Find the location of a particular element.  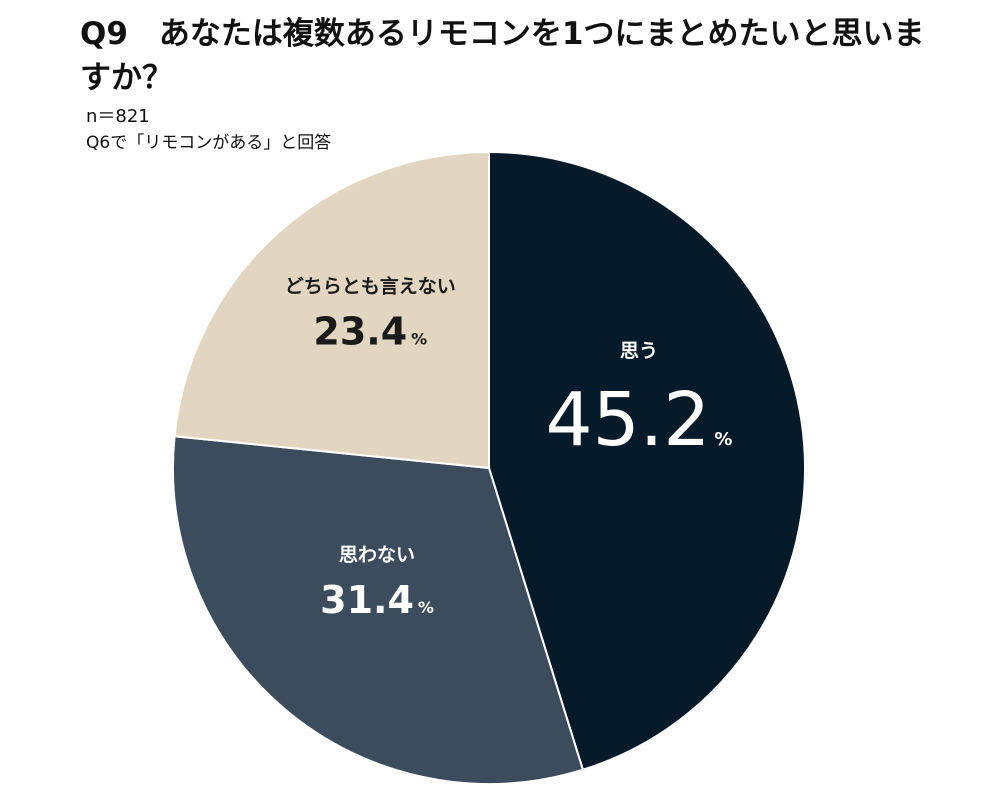

slice-name-label: どちらとも言えない is located at coordinates (370, 286).